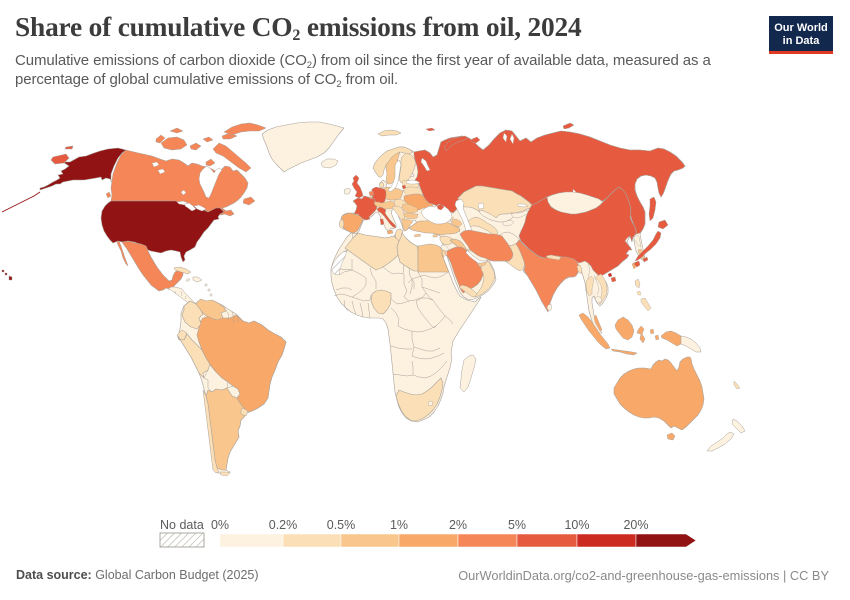 This screenshot has height=600, width=850. What do you see at coordinates (220, 525) in the screenshot?
I see `svg-text: 0%` at bounding box center [220, 525].